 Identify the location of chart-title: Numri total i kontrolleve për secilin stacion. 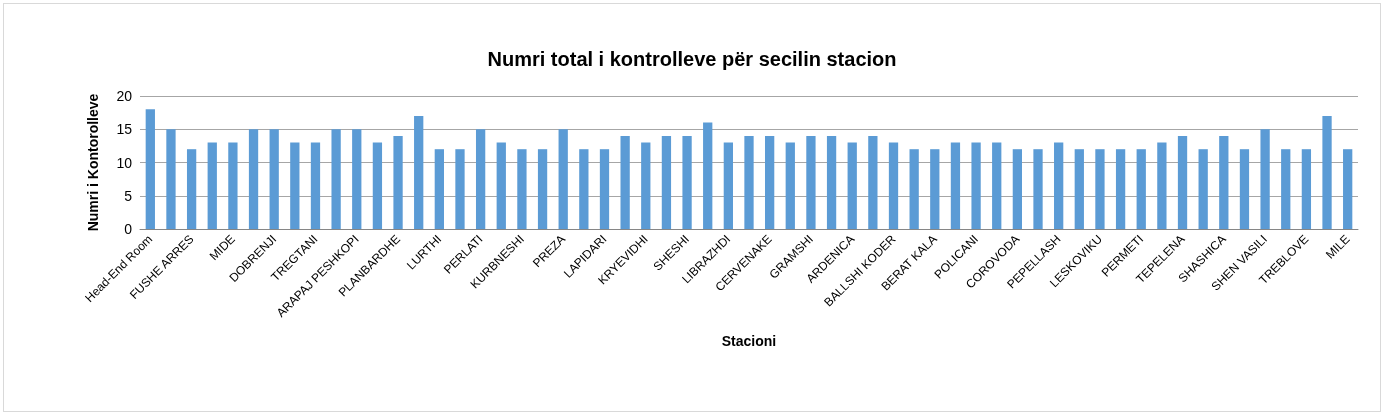
(692, 59).